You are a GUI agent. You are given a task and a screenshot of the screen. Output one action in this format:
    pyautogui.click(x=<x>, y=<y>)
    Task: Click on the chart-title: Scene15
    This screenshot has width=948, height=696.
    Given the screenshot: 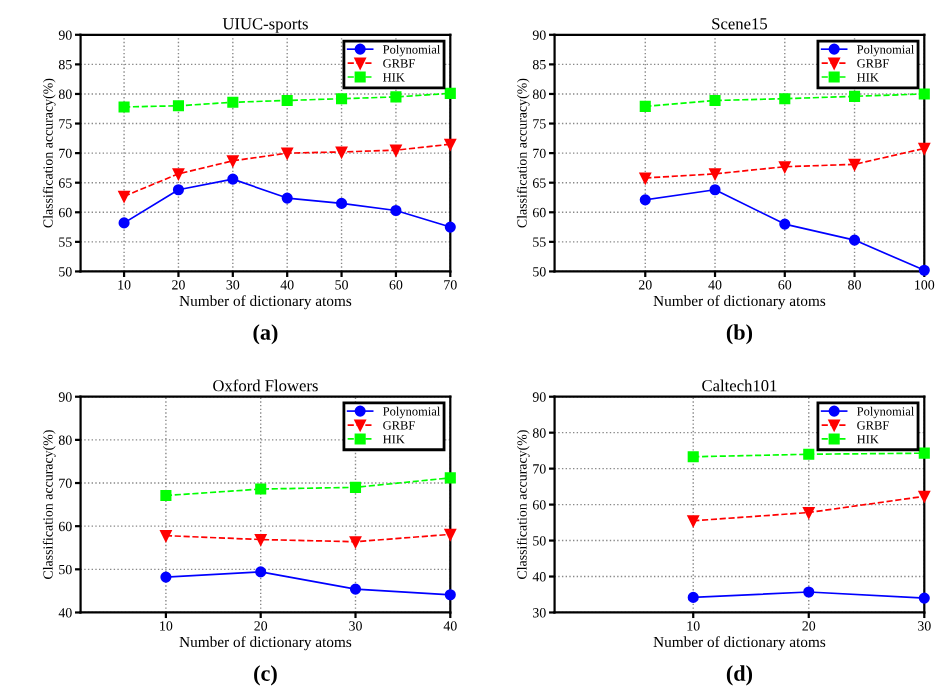 What is the action you would take?
    pyautogui.click(x=740, y=24)
    